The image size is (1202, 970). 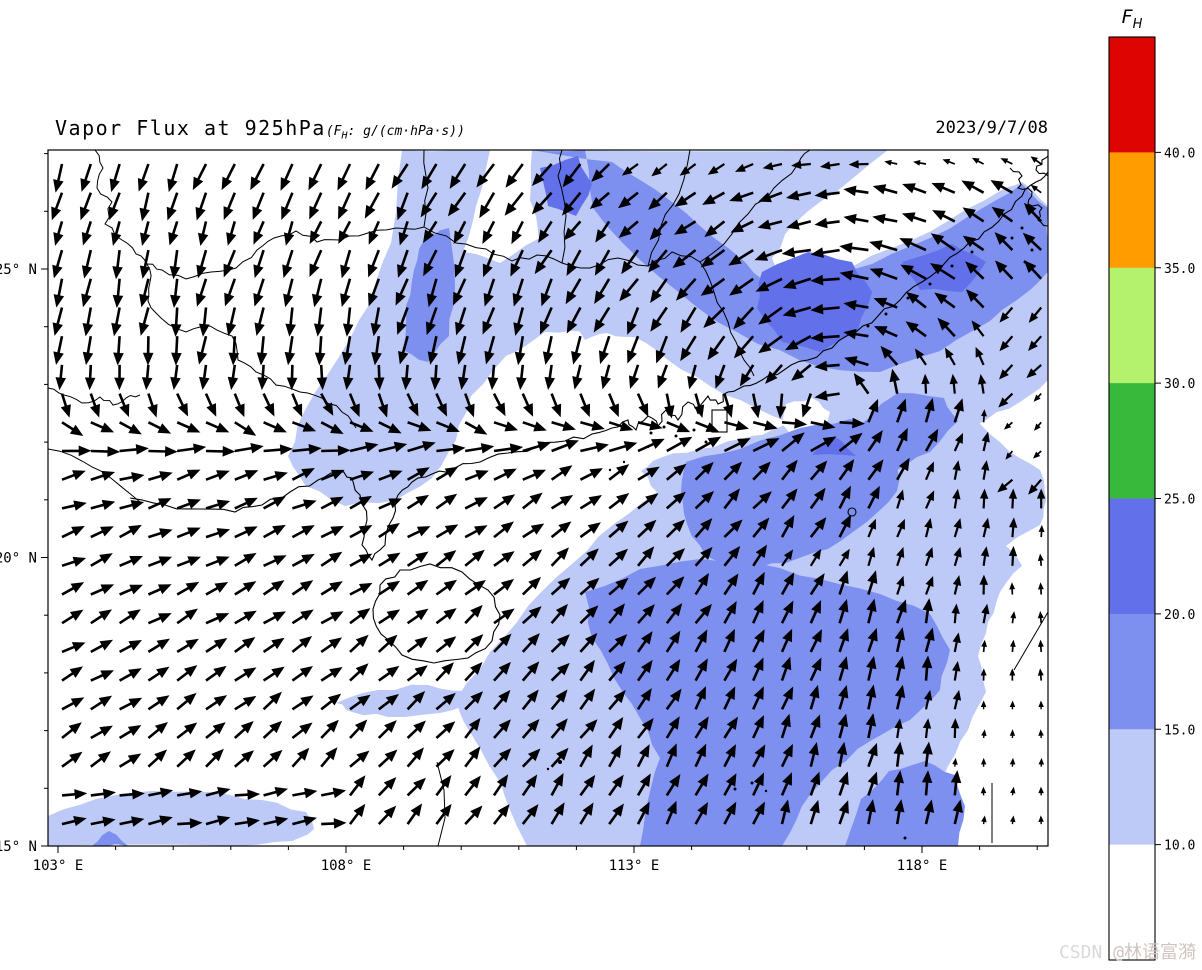 I want to click on y-tick-label: 15° N, so click(x=18, y=847).